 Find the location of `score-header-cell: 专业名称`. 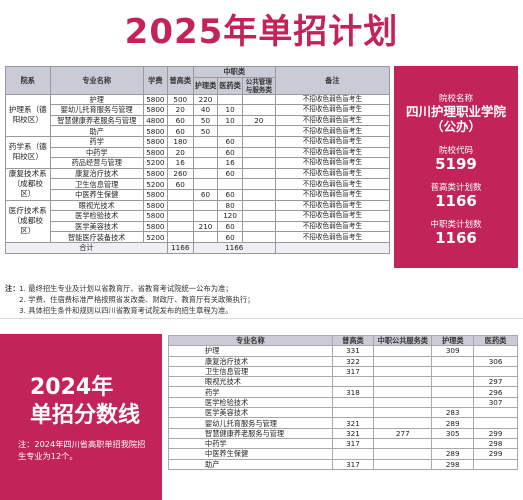

score-header-cell: 专业名称 is located at coordinates (250, 340).